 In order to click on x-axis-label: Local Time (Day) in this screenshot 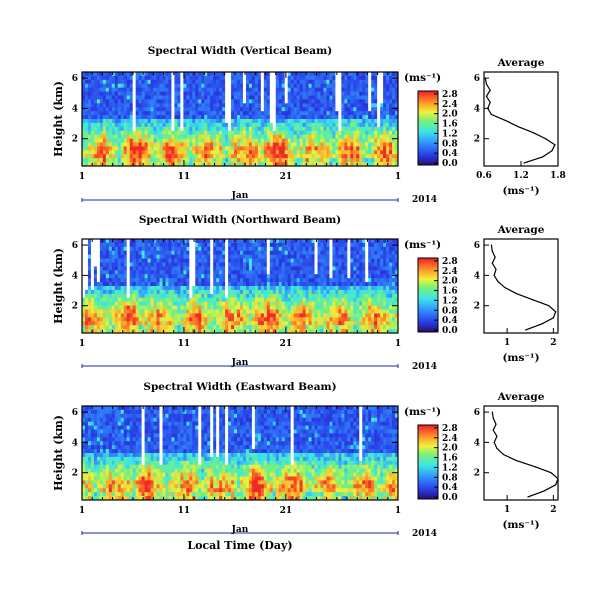, I will do `click(239, 545)`.